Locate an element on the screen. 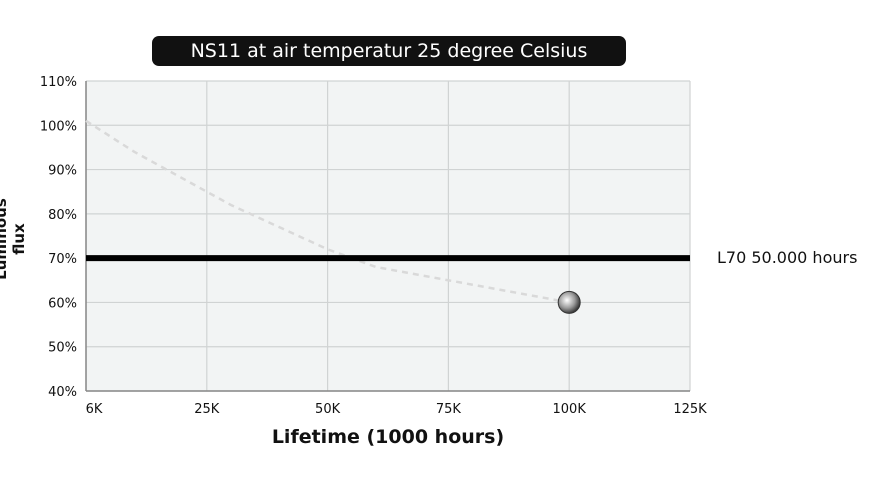 The image size is (869, 489). y-tick-label: 40% is located at coordinates (62, 392).